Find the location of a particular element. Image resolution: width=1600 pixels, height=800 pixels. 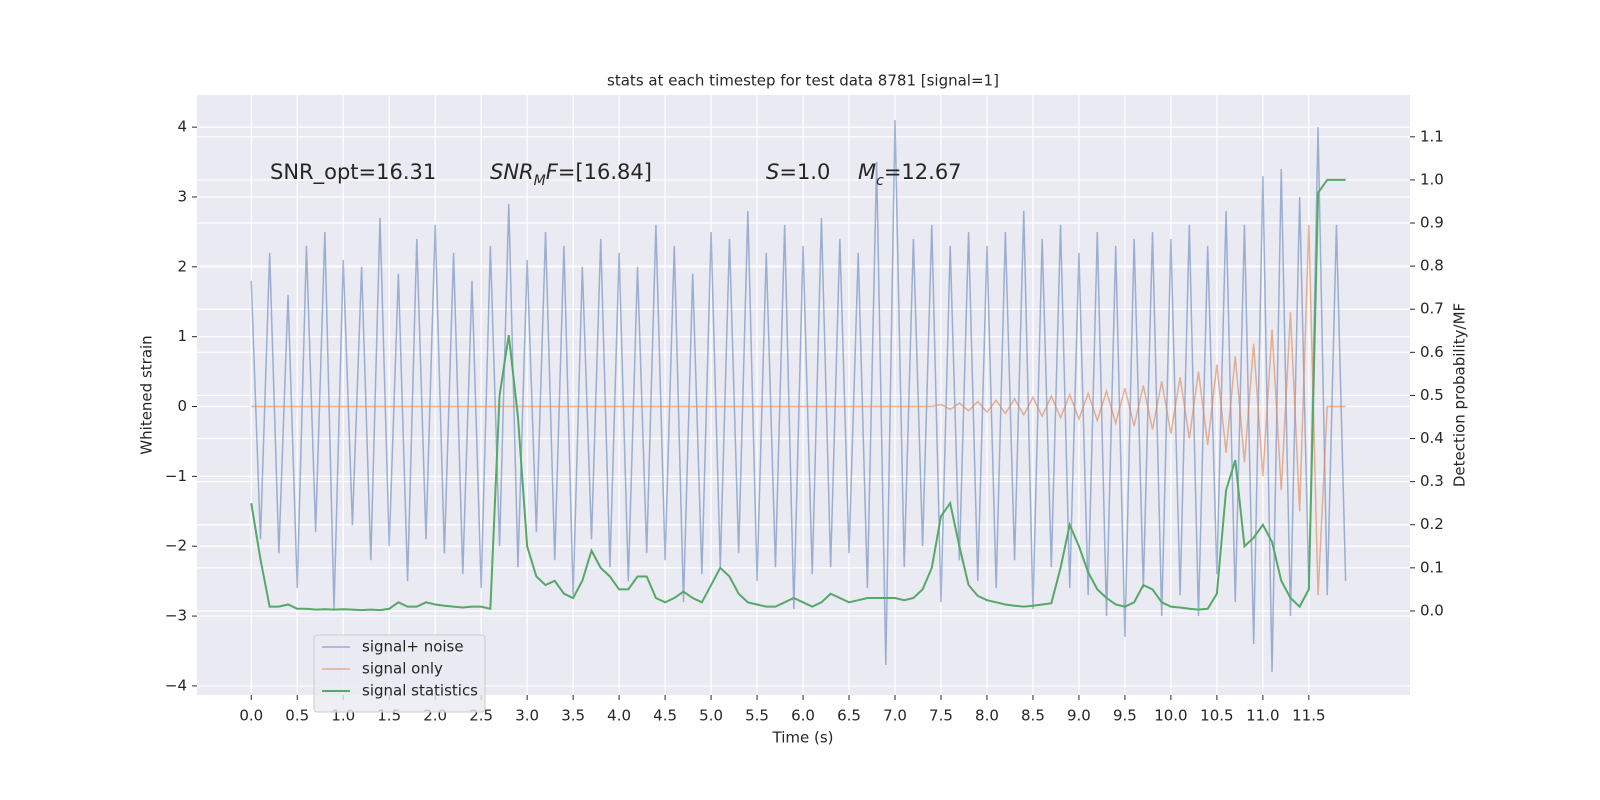

x-tick-label: 5.0 is located at coordinates (711, 716).